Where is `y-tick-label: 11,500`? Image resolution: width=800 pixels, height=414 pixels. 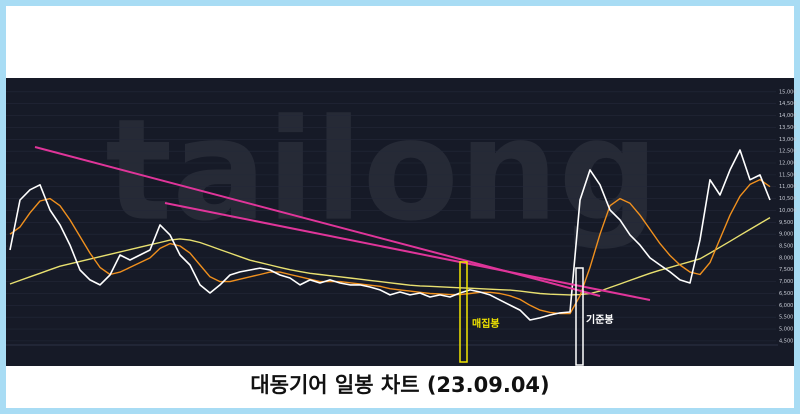 y-tick-label: 11,500 is located at coordinates (788, 175).